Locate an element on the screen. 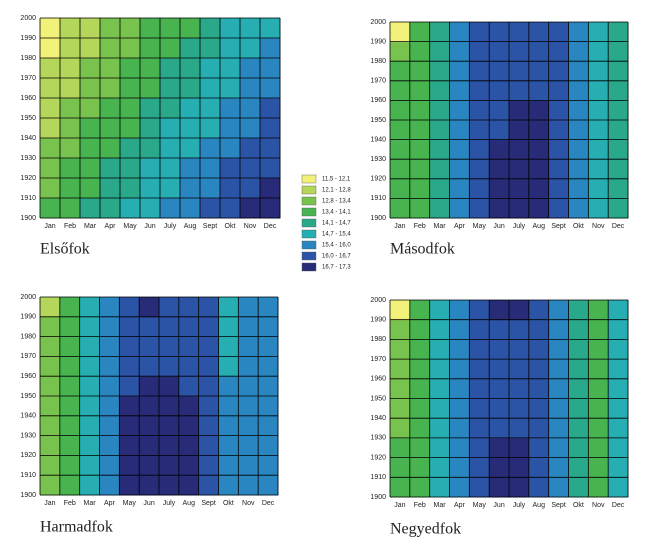 The height and width of the screenshot is (556, 660). y-tick-label: 1910 is located at coordinates (28, 198).